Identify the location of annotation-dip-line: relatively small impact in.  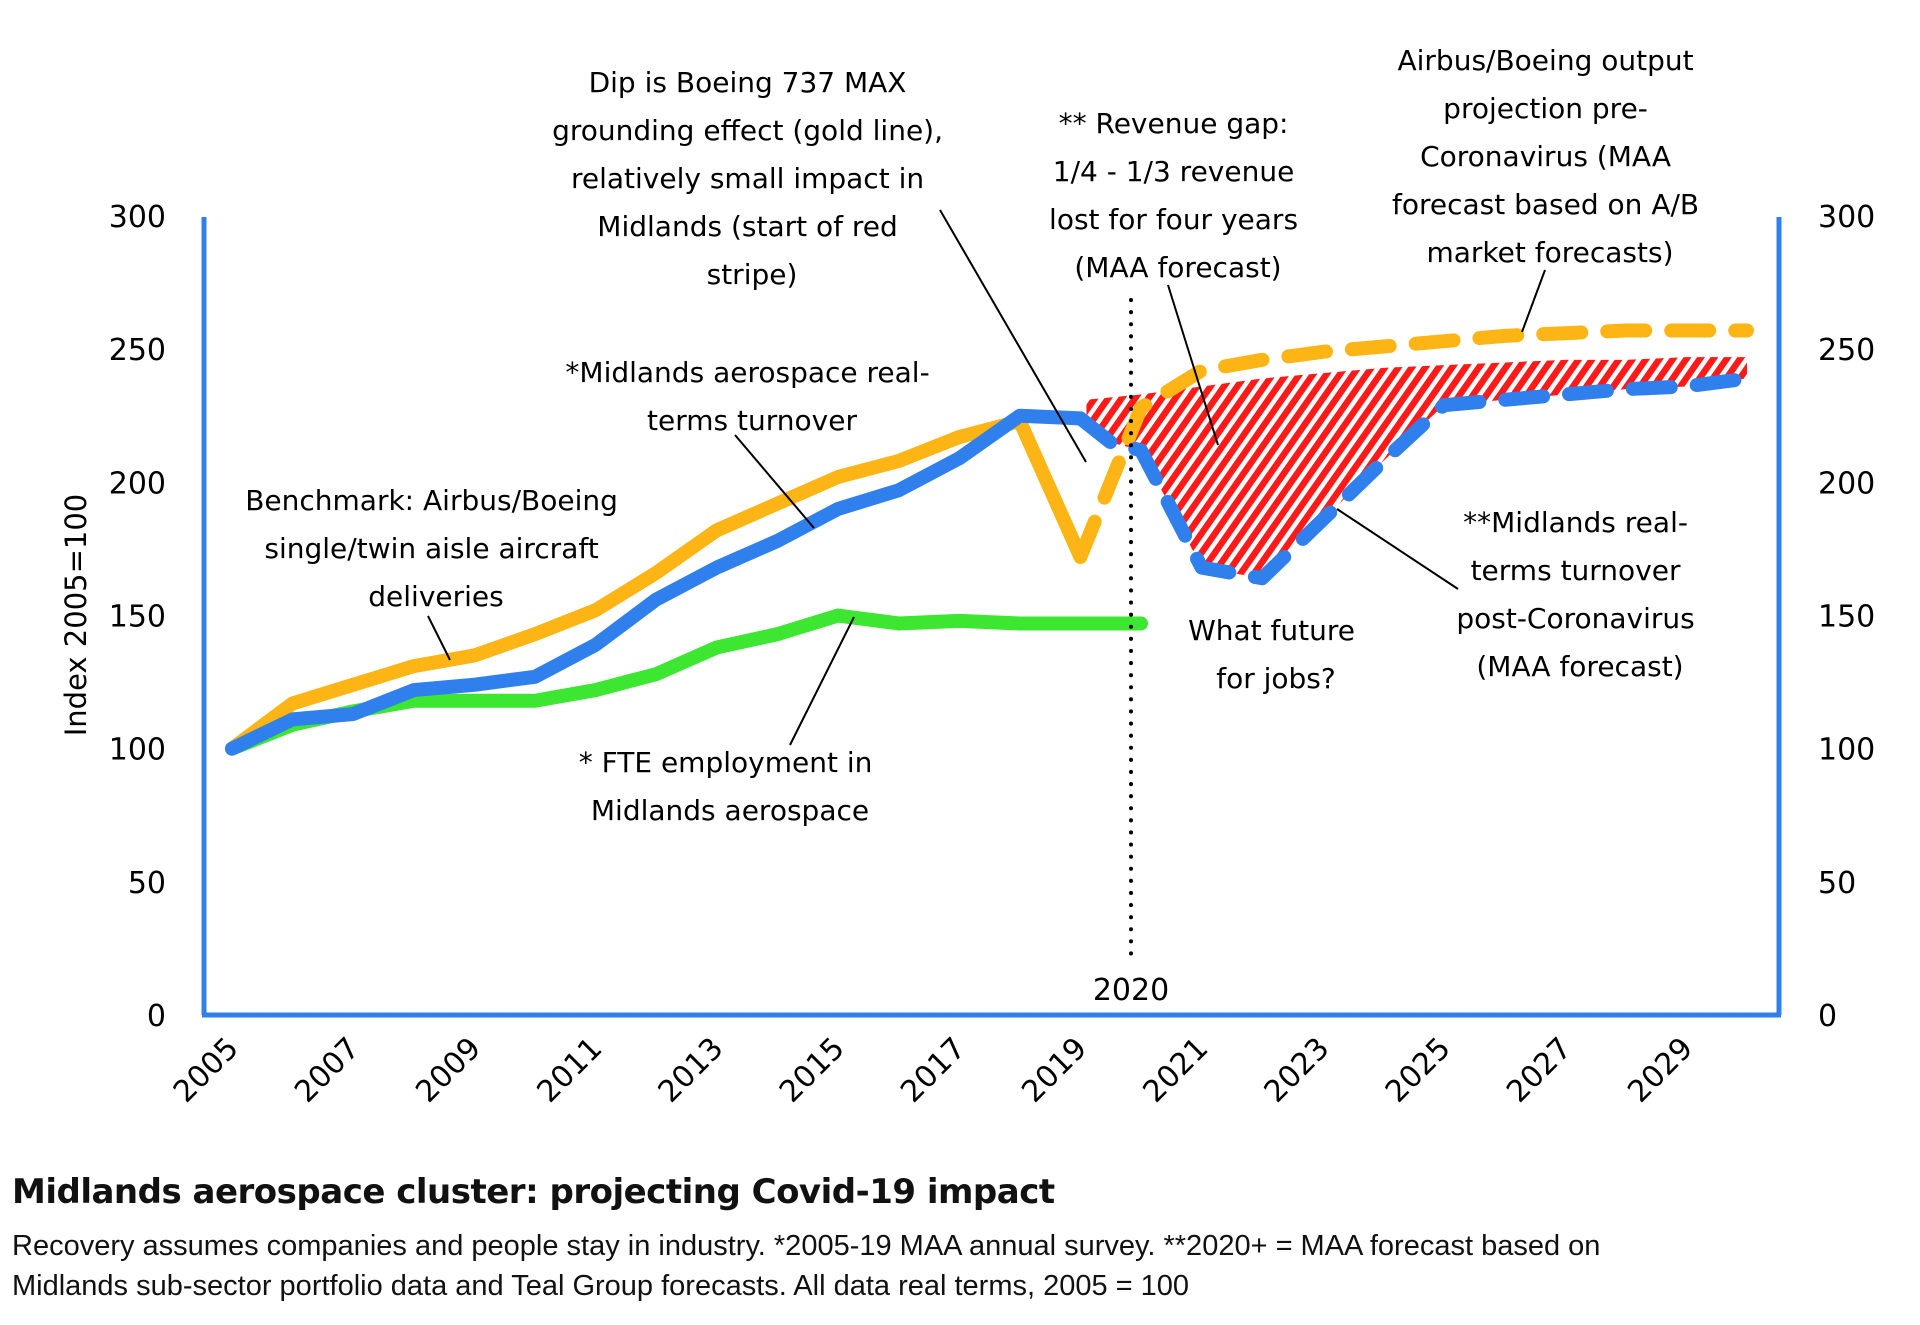
(747, 178).